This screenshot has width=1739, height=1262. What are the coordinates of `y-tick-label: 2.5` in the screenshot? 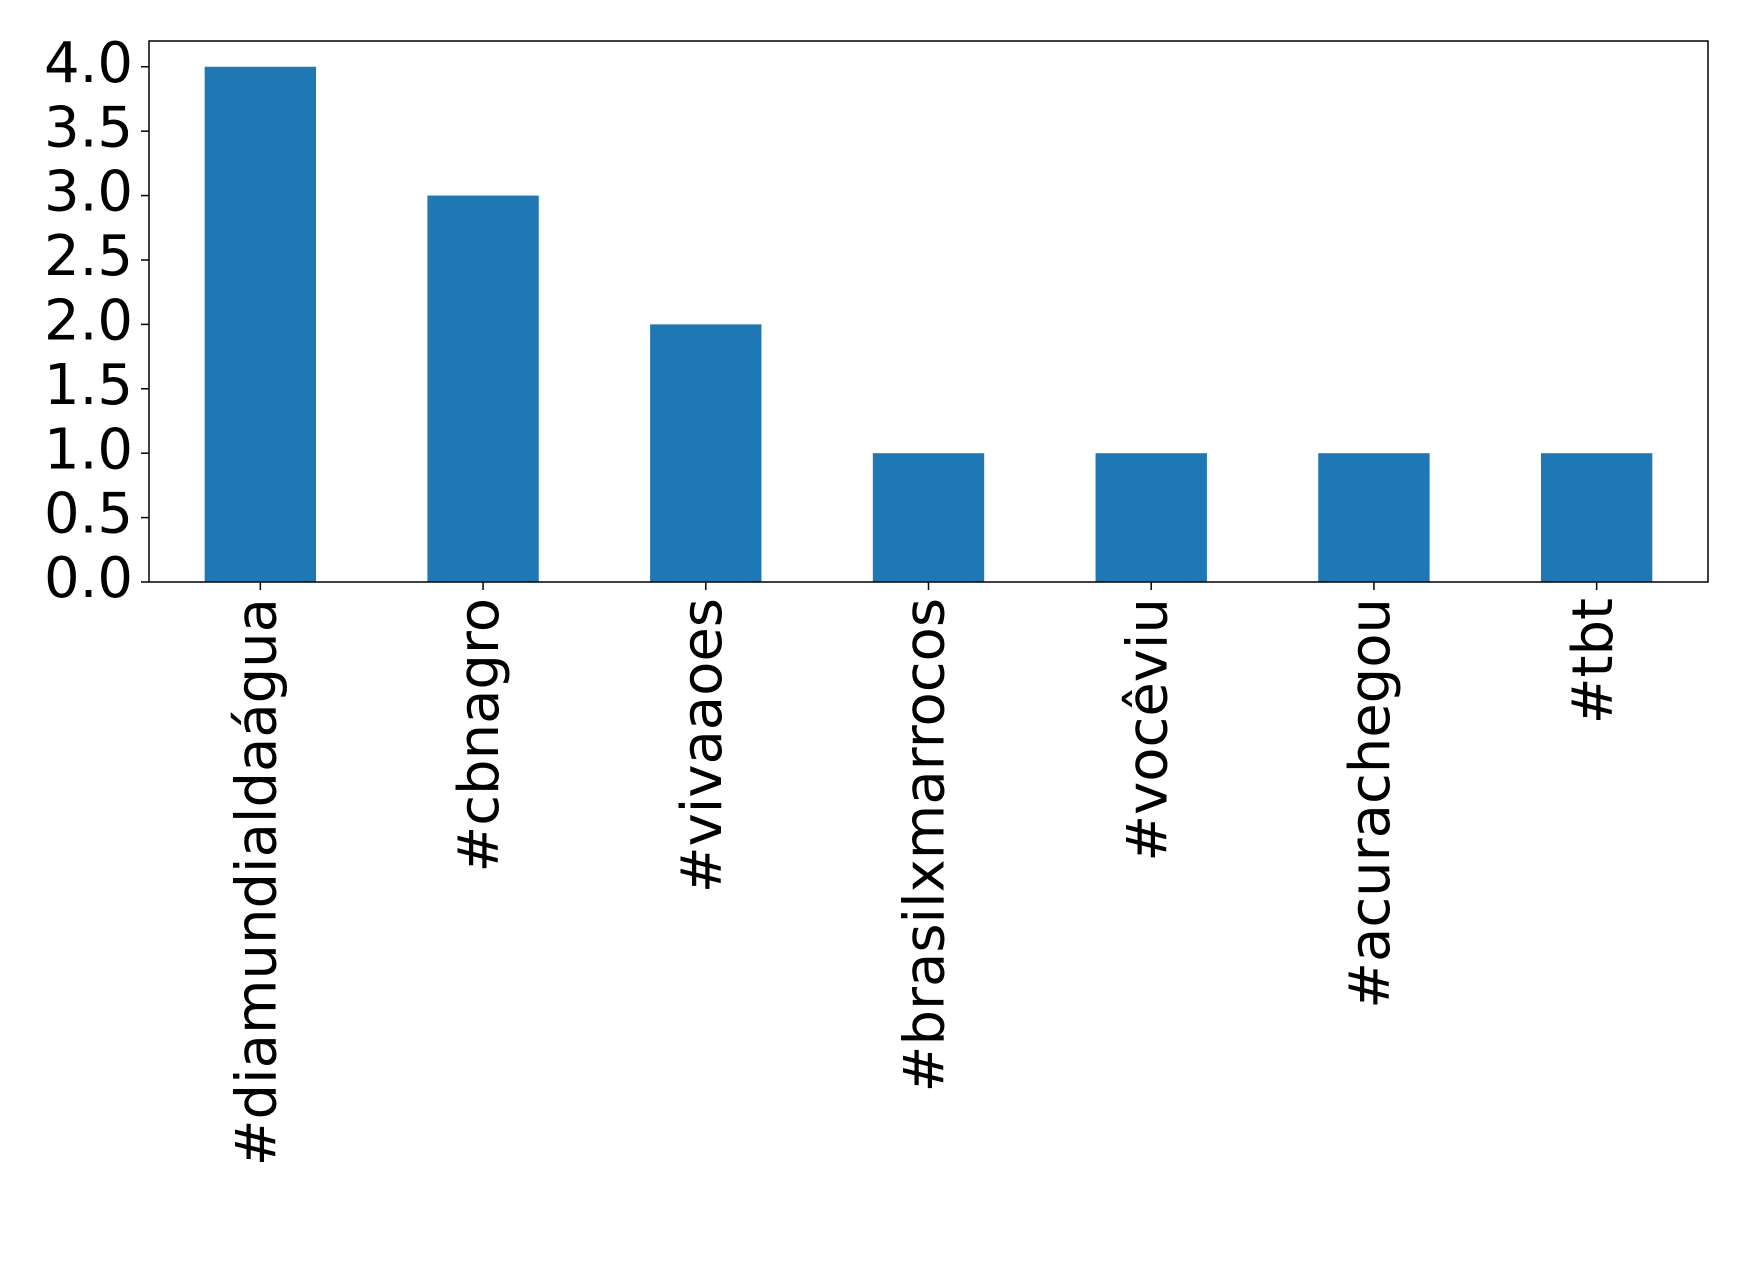 It's located at (88, 256).